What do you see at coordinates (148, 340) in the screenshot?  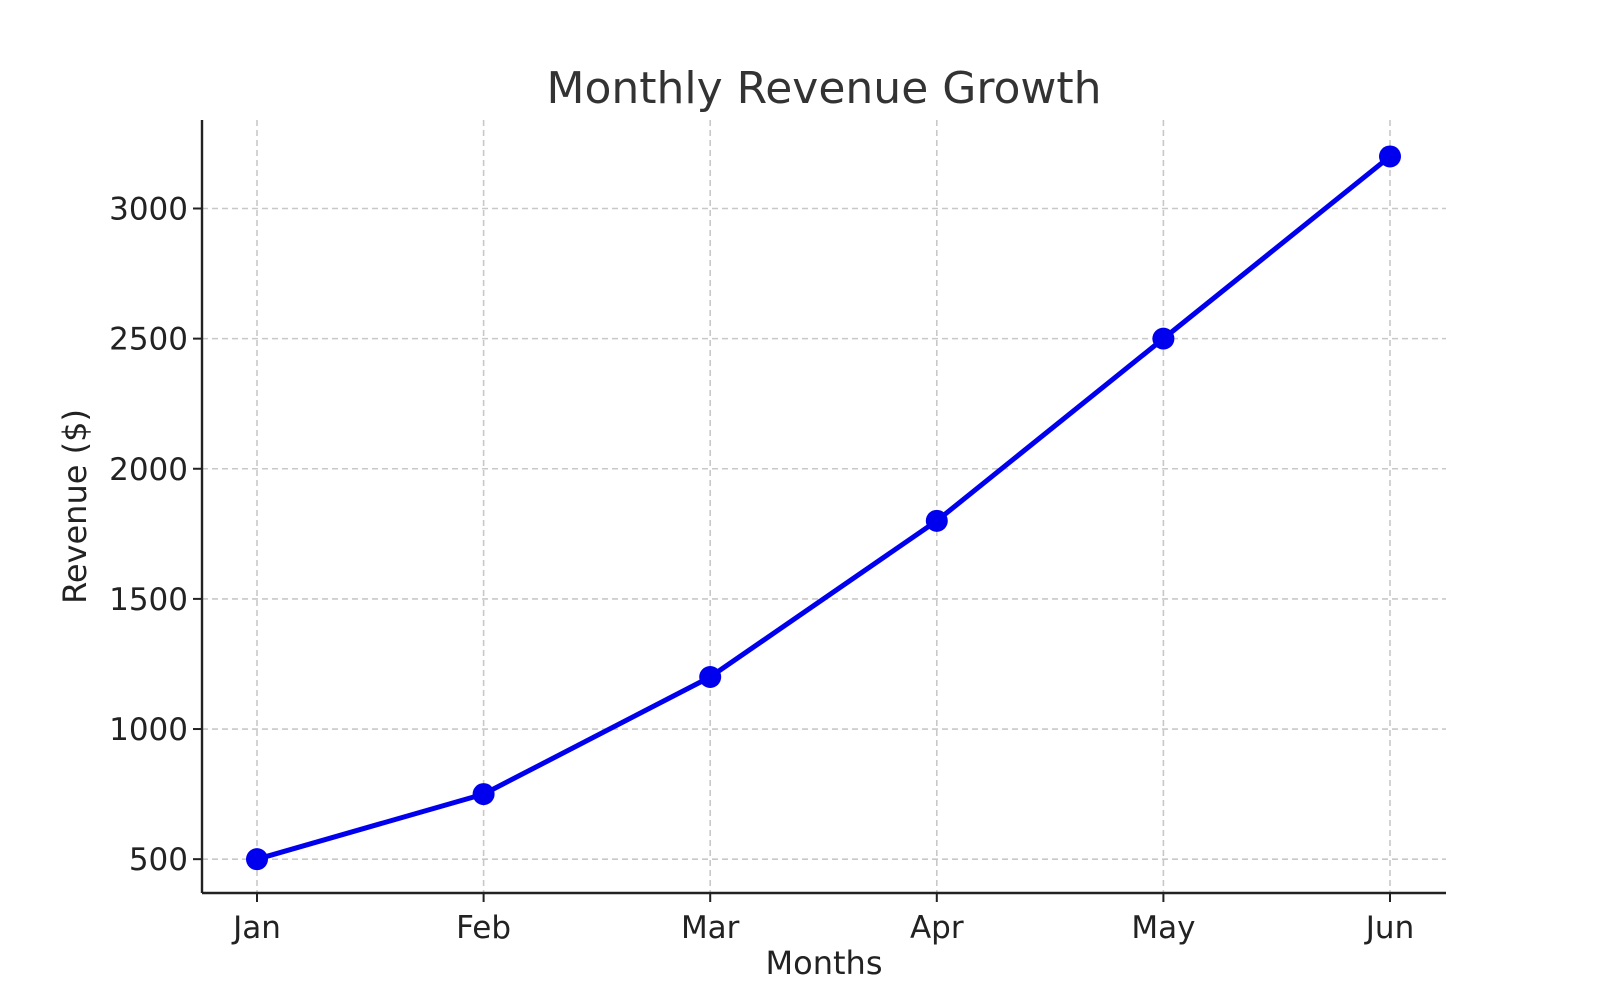 I see `y-tick-label: 2500` at bounding box center [148, 340].